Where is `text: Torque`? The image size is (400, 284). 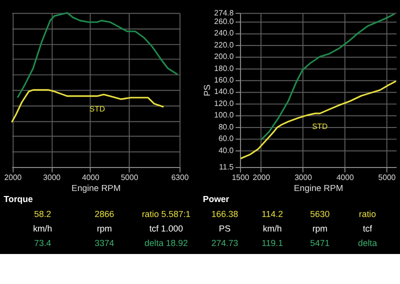 text: Torque is located at coordinates (18, 199).